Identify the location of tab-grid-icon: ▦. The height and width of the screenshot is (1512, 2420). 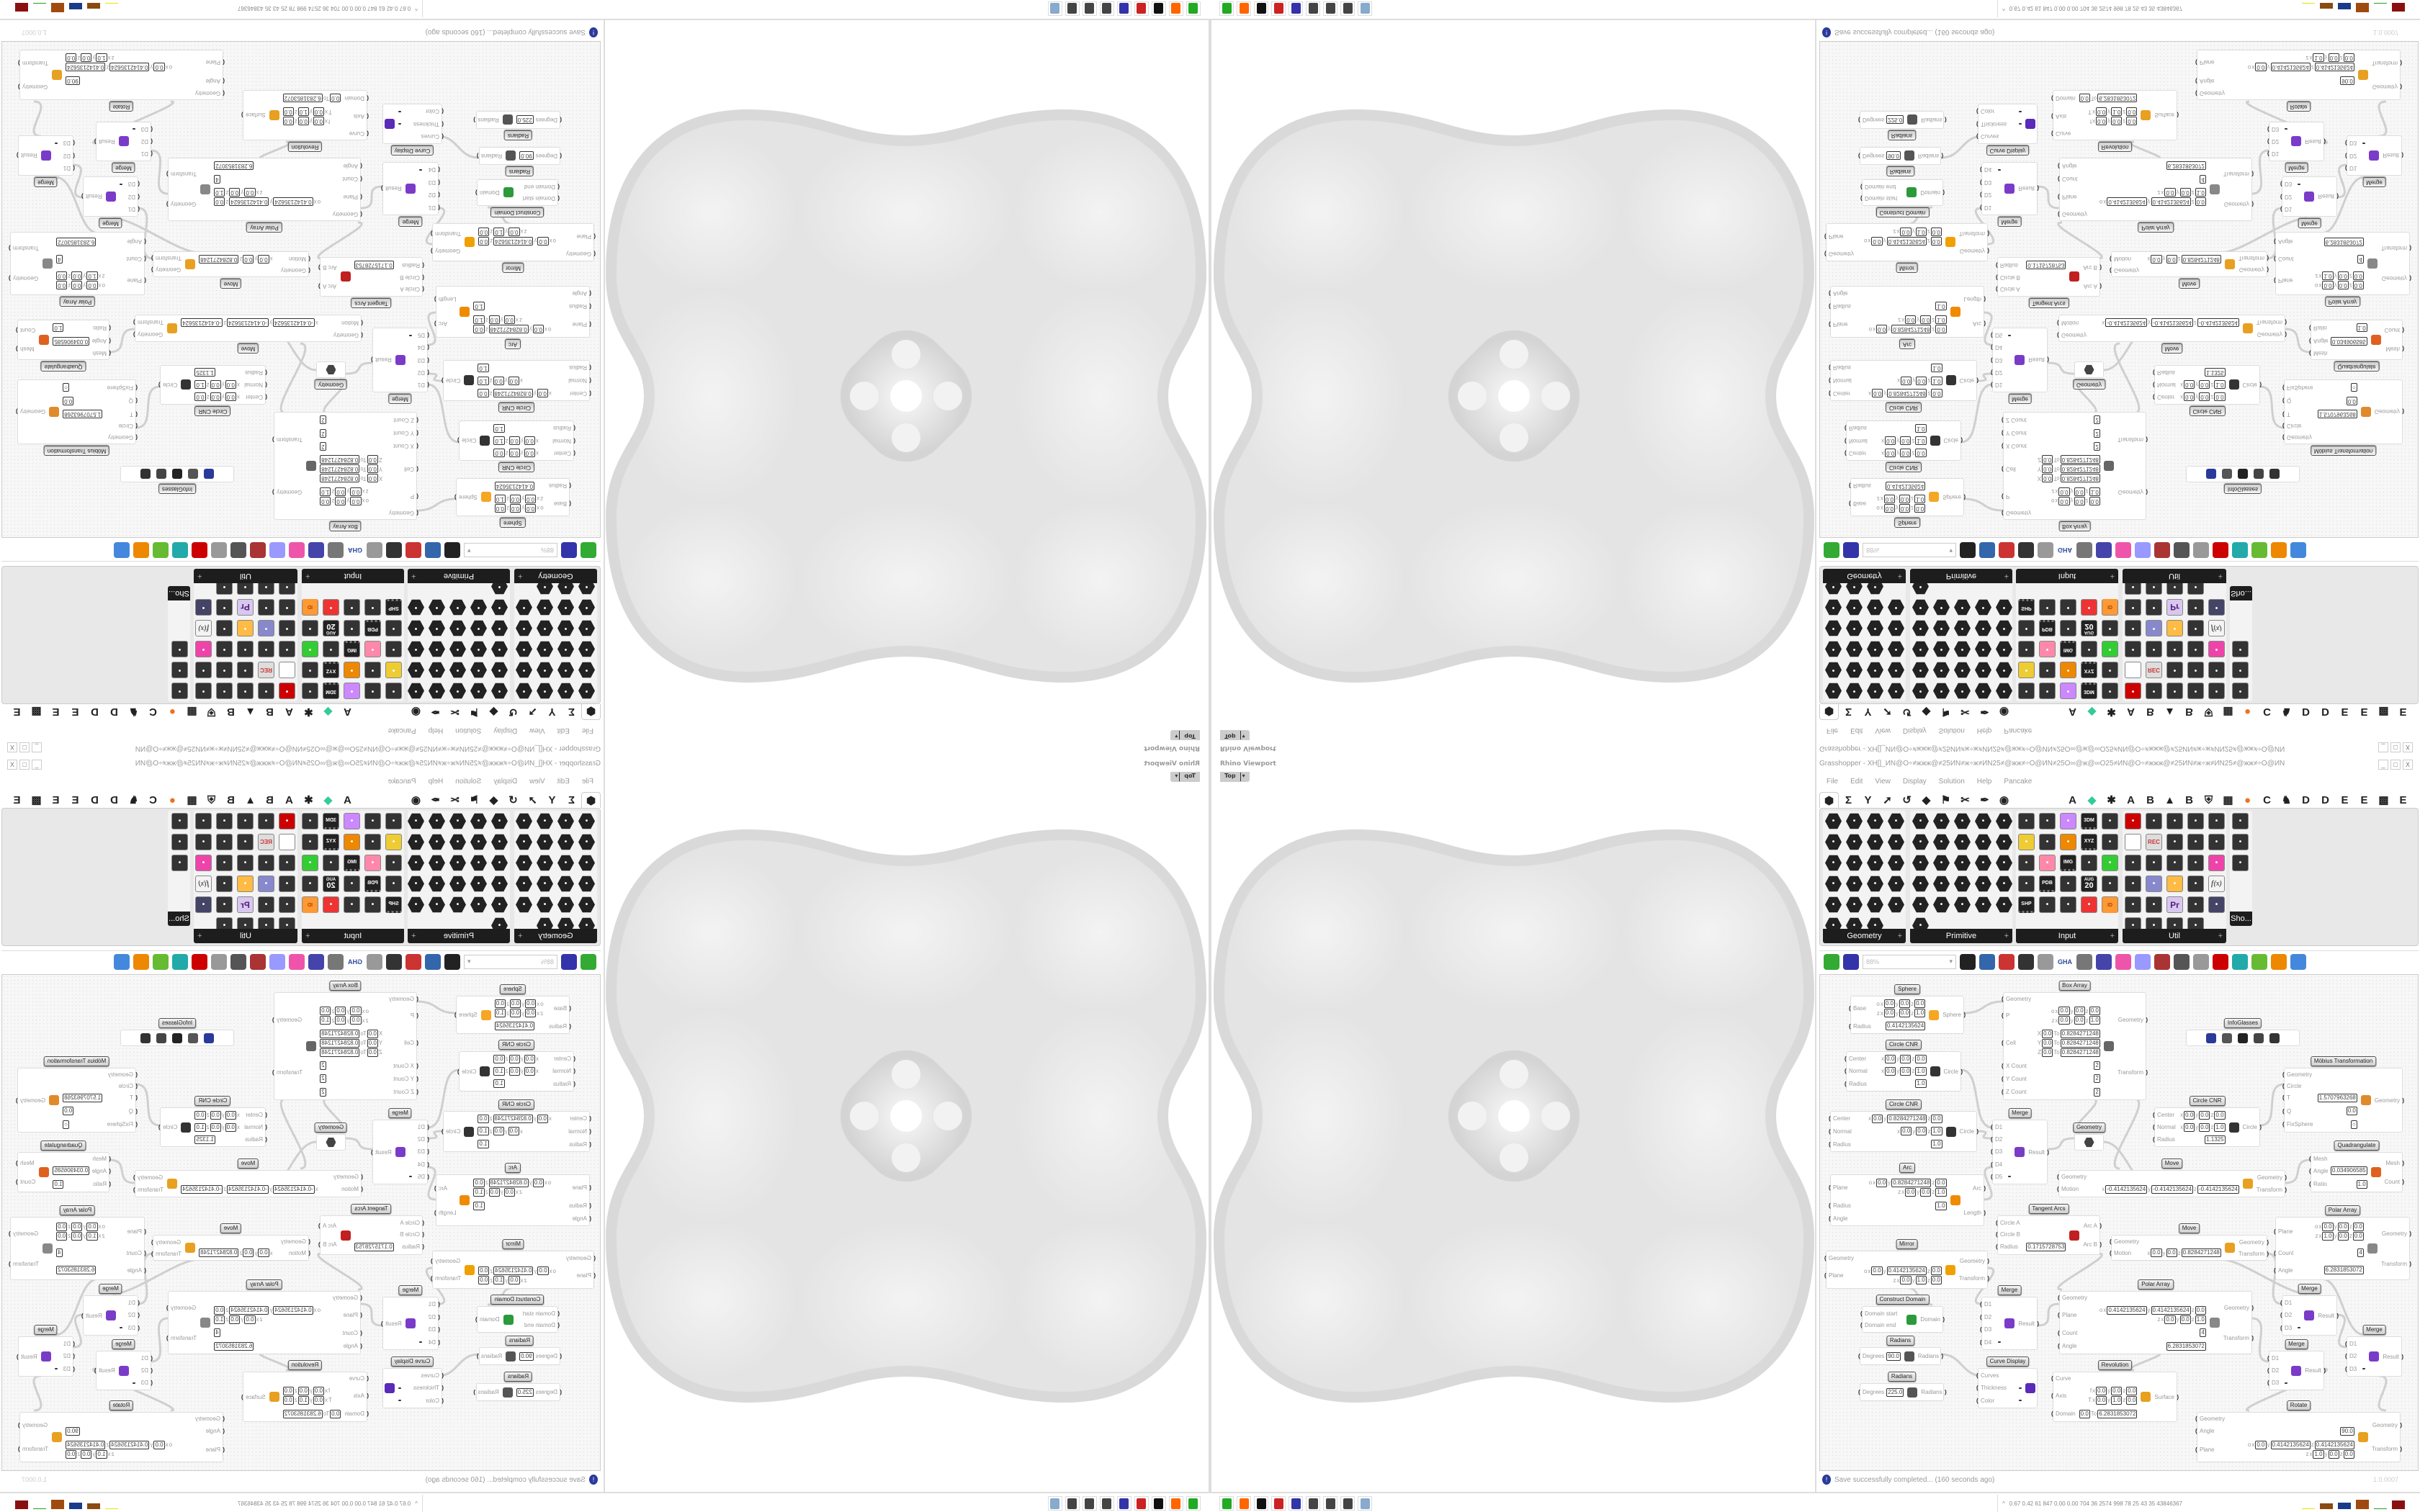
(2228, 712).